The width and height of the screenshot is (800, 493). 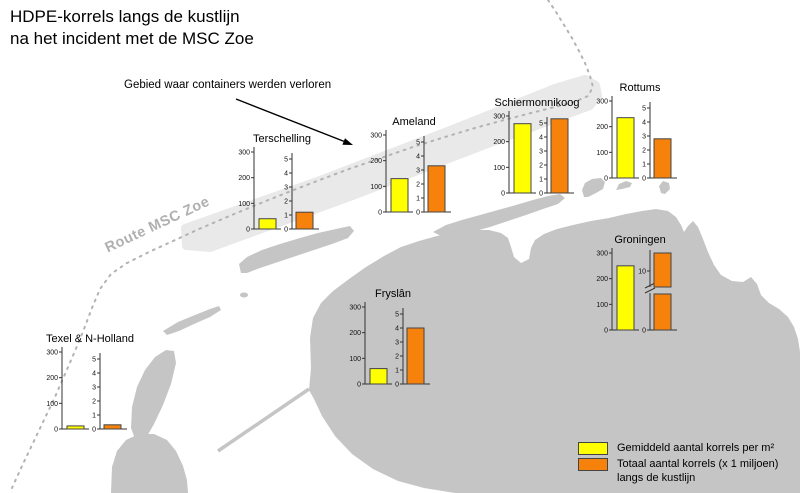 I want to click on legend-swatch-gemiddeld, so click(x=593, y=448).